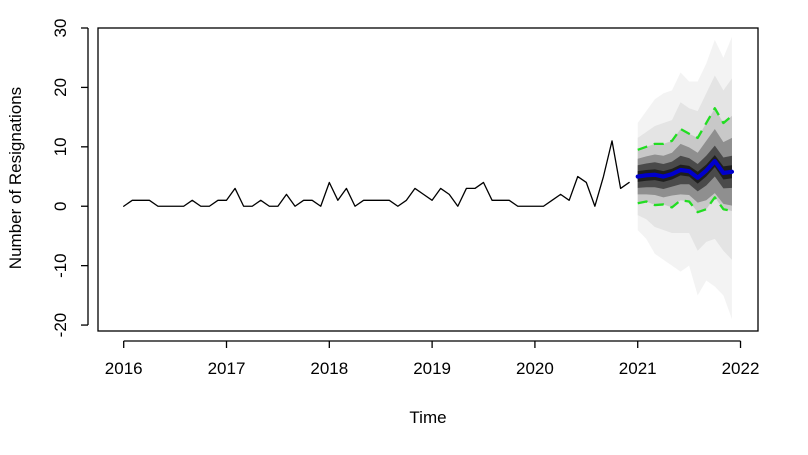 This screenshot has height=455, width=808. Describe the element at coordinates (60, 28) in the screenshot. I see `y-tick-label: 30` at that location.